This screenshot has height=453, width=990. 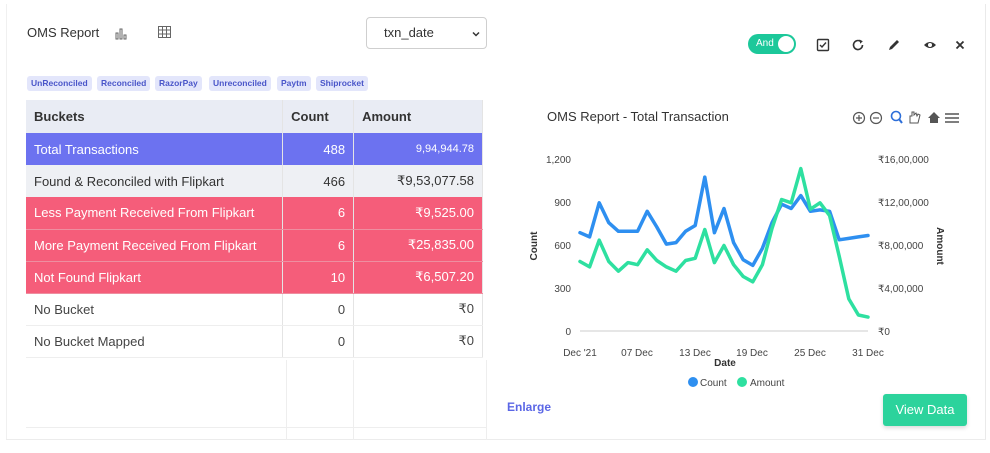 I want to click on y-tick-label: 900, so click(x=562, y=203).